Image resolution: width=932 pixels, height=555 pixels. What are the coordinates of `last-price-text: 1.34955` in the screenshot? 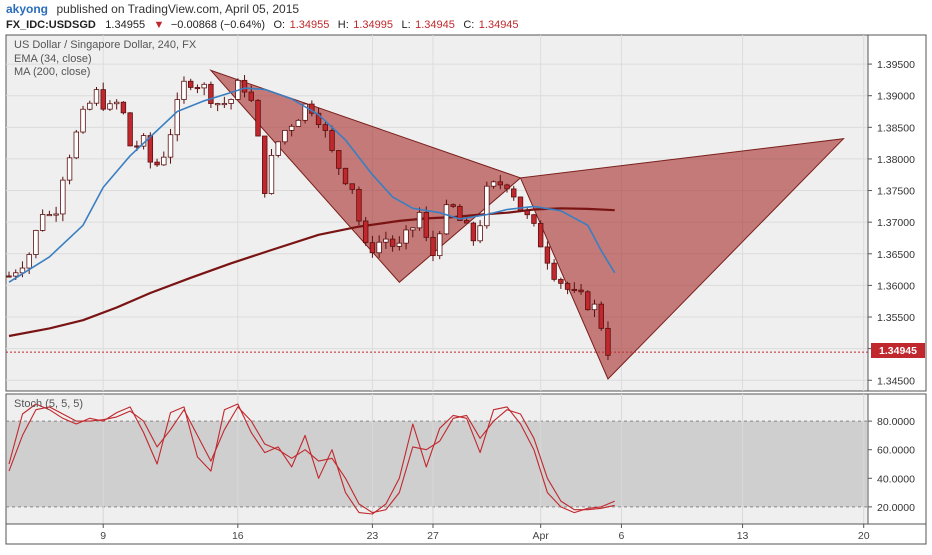 It's located at (125, 25).